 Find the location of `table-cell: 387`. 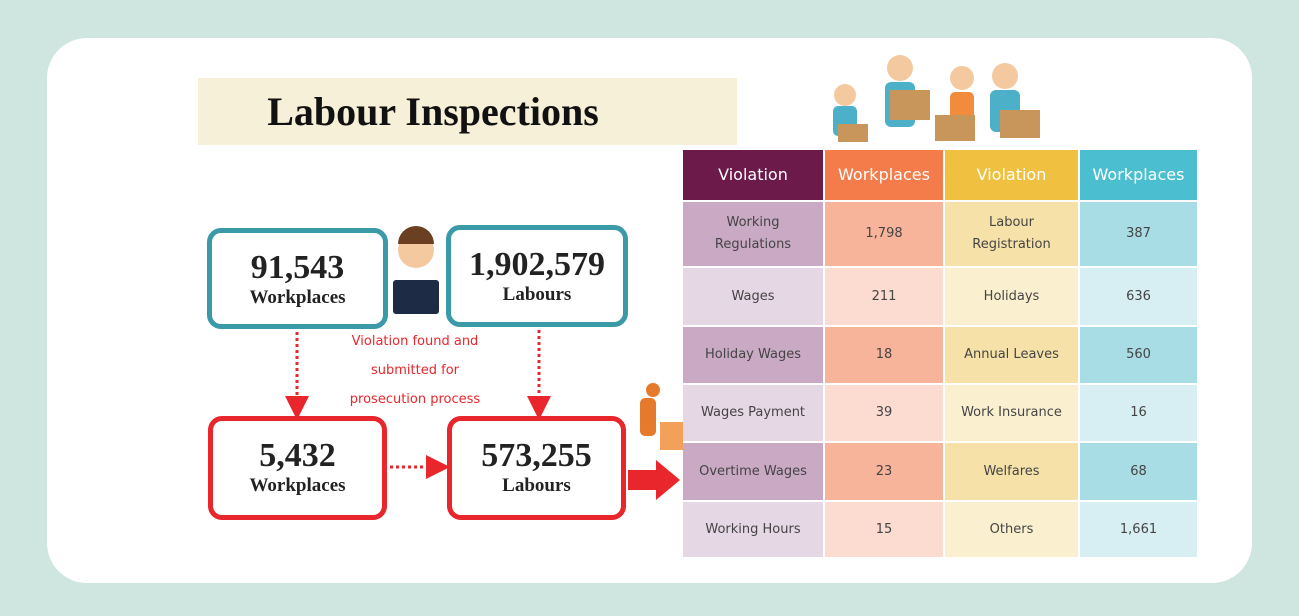

table-cell: 387 is located at coordinates (1139, 233).